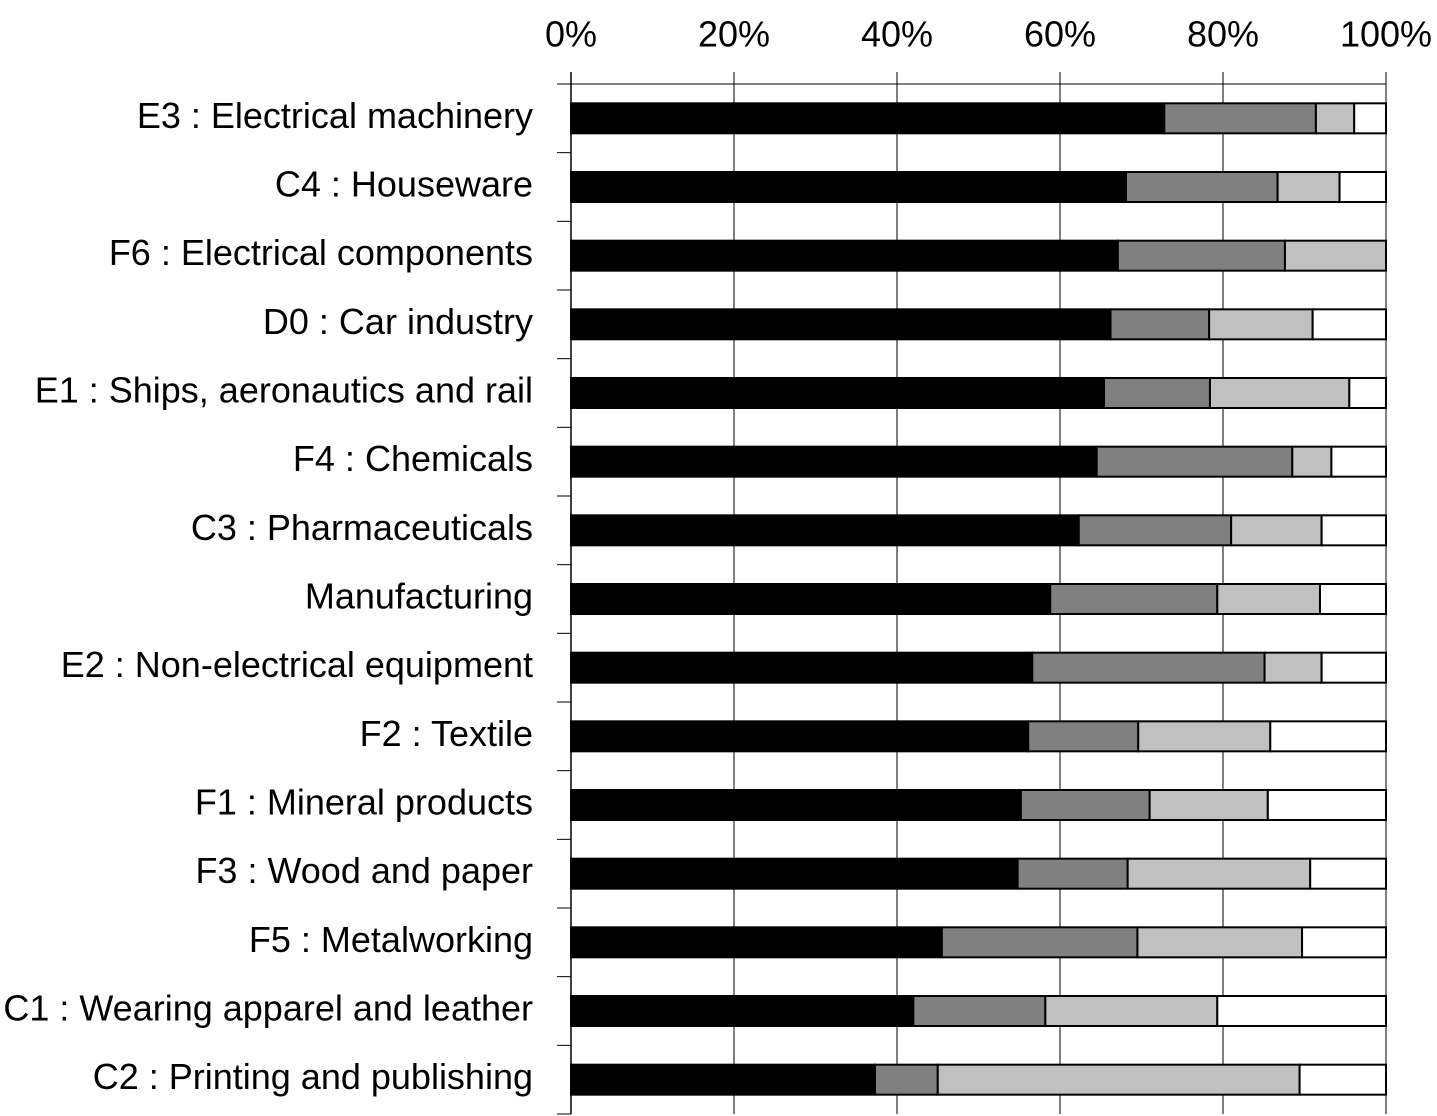 This screenshot has width=1437, height=1116. Describe the element at coordinates (364, 802) in the screenshot. I see `category-label: F1 : Mineral products` at that location.